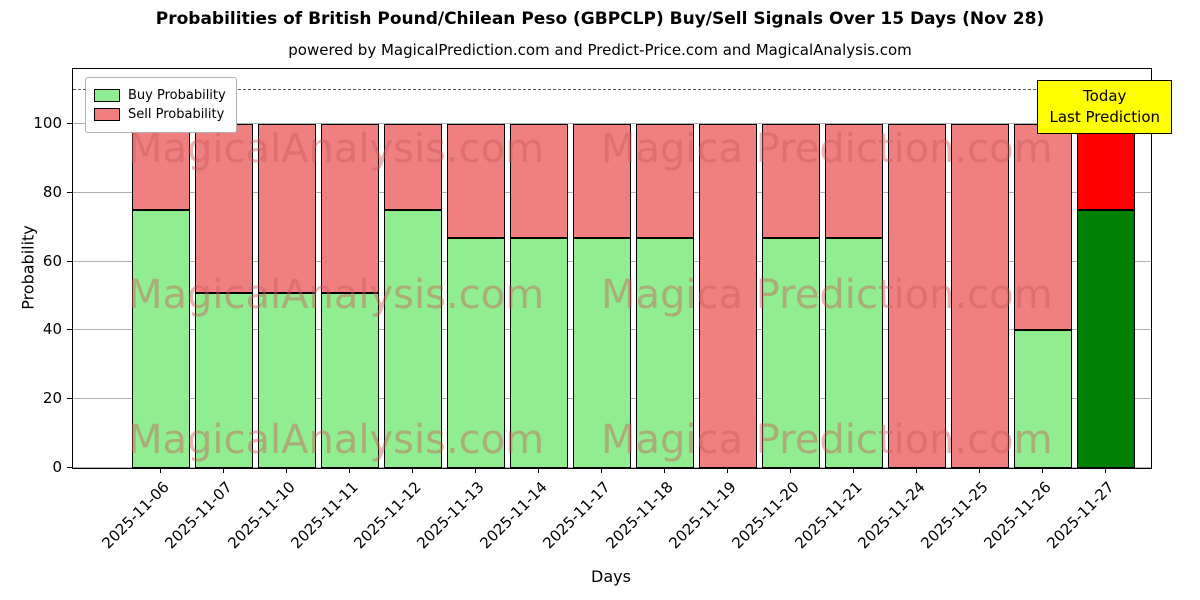  I want to click on x-axis-label: Days, so click(611, 576).